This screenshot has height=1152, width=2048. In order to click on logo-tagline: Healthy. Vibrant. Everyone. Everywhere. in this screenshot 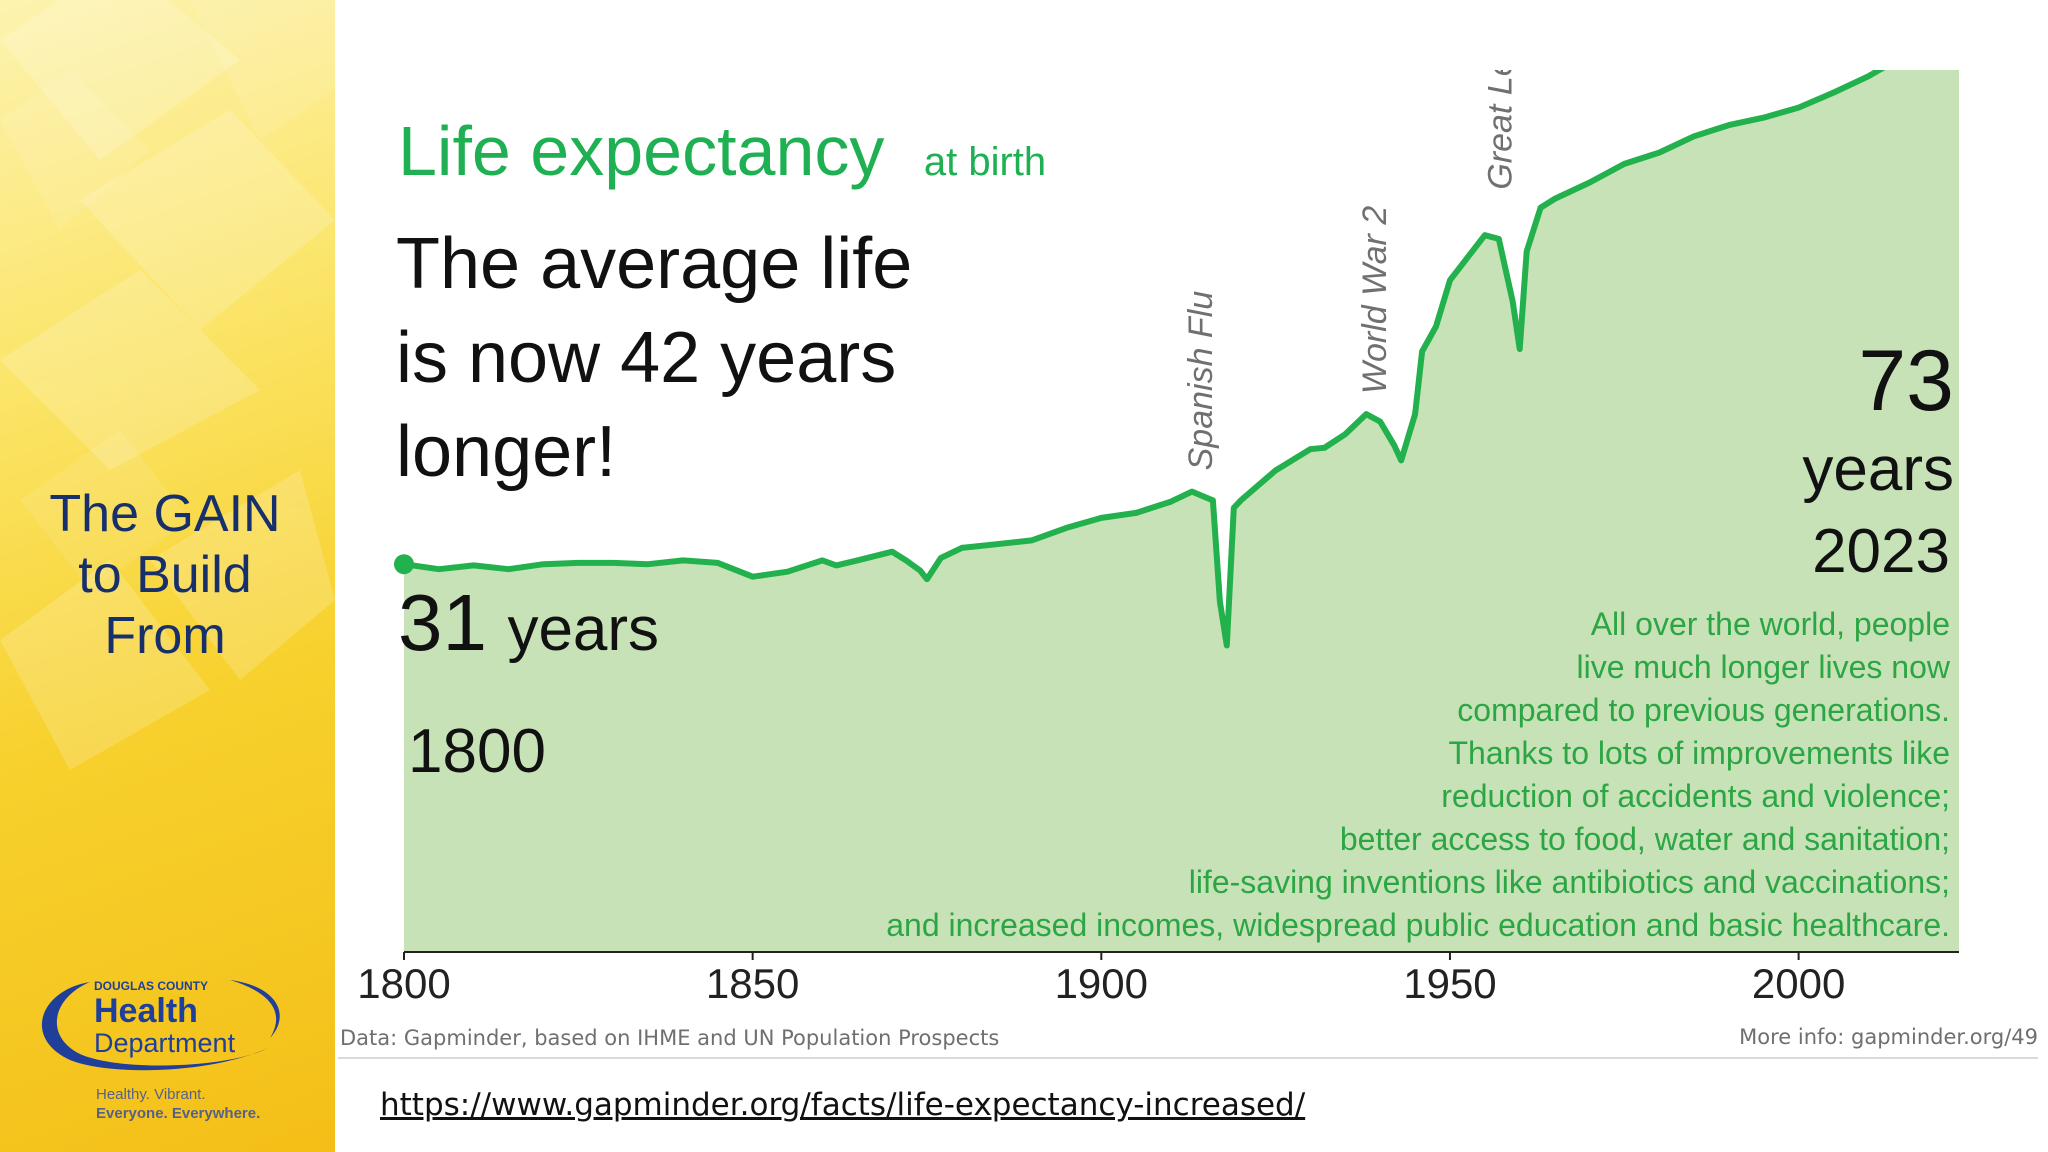, I will do `click(206, 1104)`.